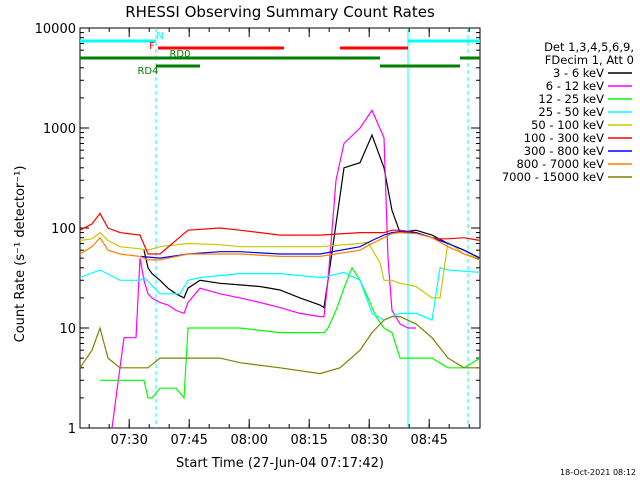 Image resolution: width=640 pixels, height=480 pixels. Describe the element at coordinates (63, 229) in the screenshot. I see `y-tick-label: 100` at that location.